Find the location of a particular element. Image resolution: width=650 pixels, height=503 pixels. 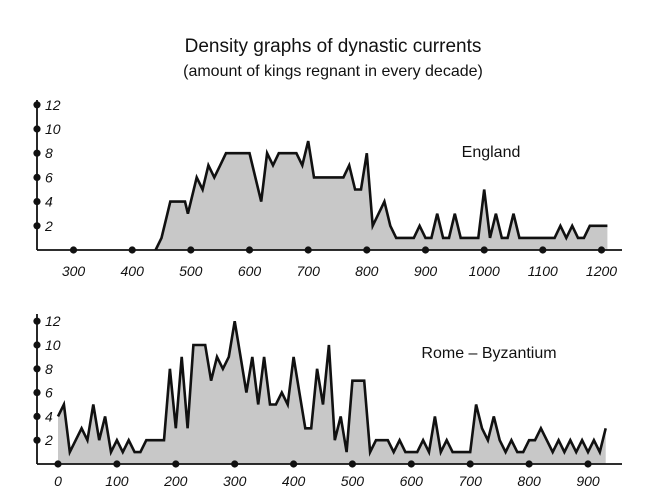

england-x-tick-label: 500 is located at coordinates (191, 271).